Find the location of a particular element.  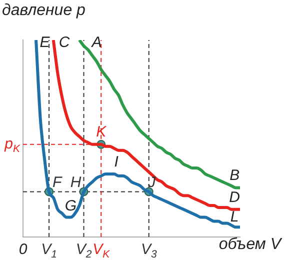

annotation: A is located at coordinates (96, 43).